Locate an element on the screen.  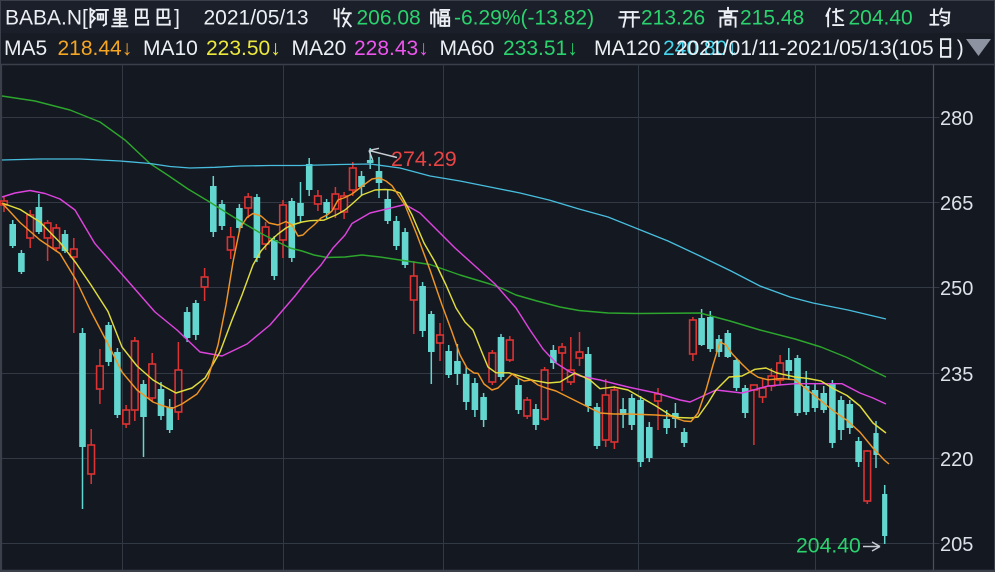
svg-text: 265 is located at coordinates (956, 204).